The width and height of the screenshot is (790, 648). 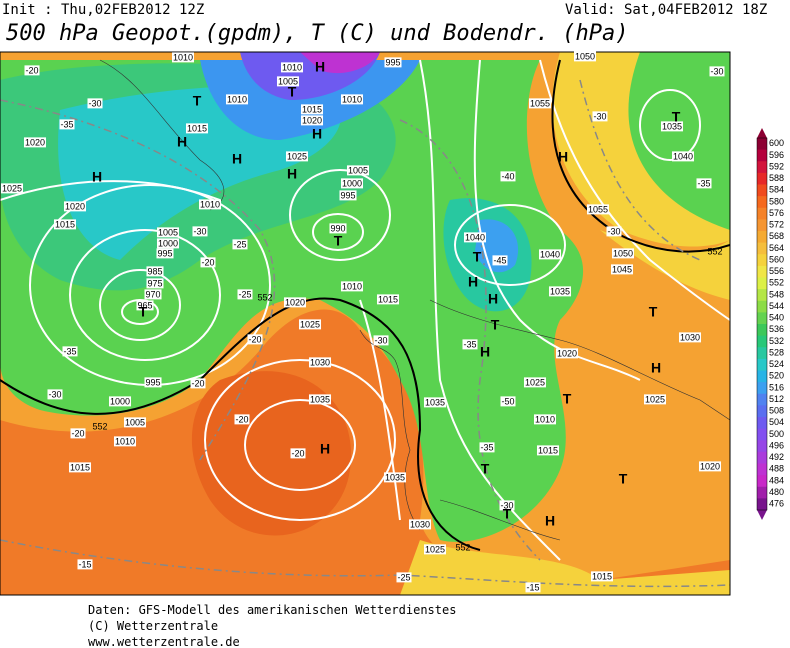 I want to click on temperature-label: -25, so click(x=239, y=244).